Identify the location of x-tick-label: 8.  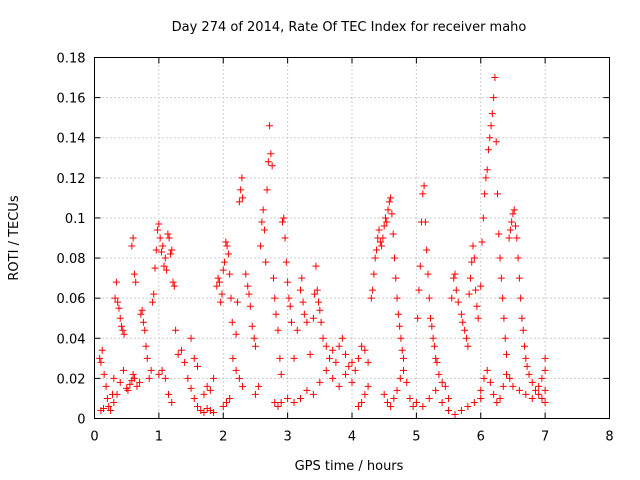
(609, 437).